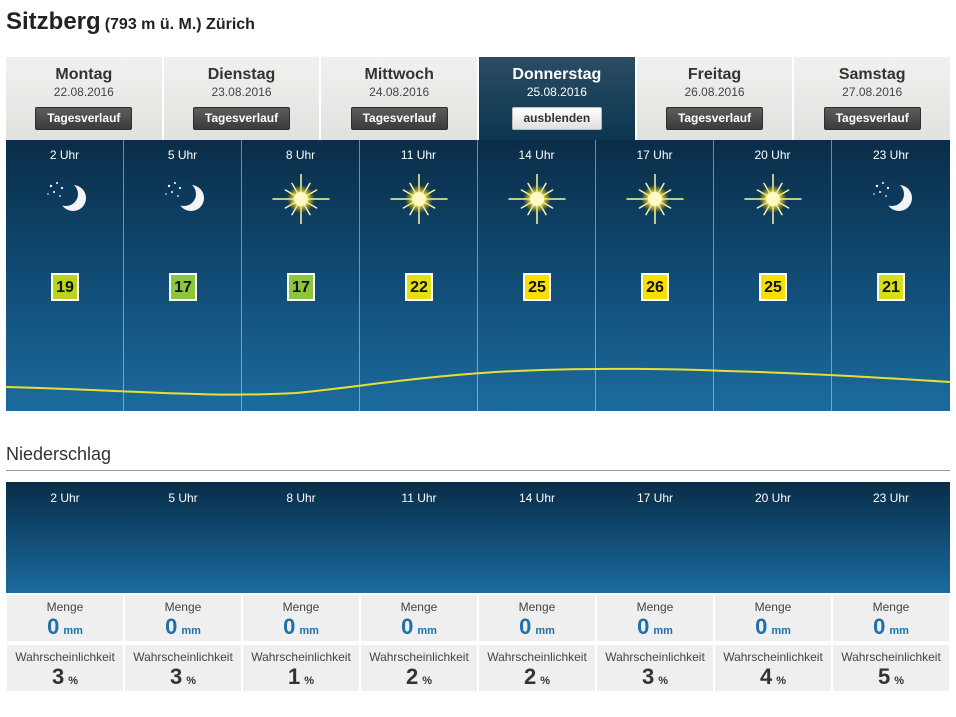 This screenshot has height=717, width=956. Describe the element at coordinates (53, 21) in the screenshot. I see `location-name: Sitzberg` at that location.